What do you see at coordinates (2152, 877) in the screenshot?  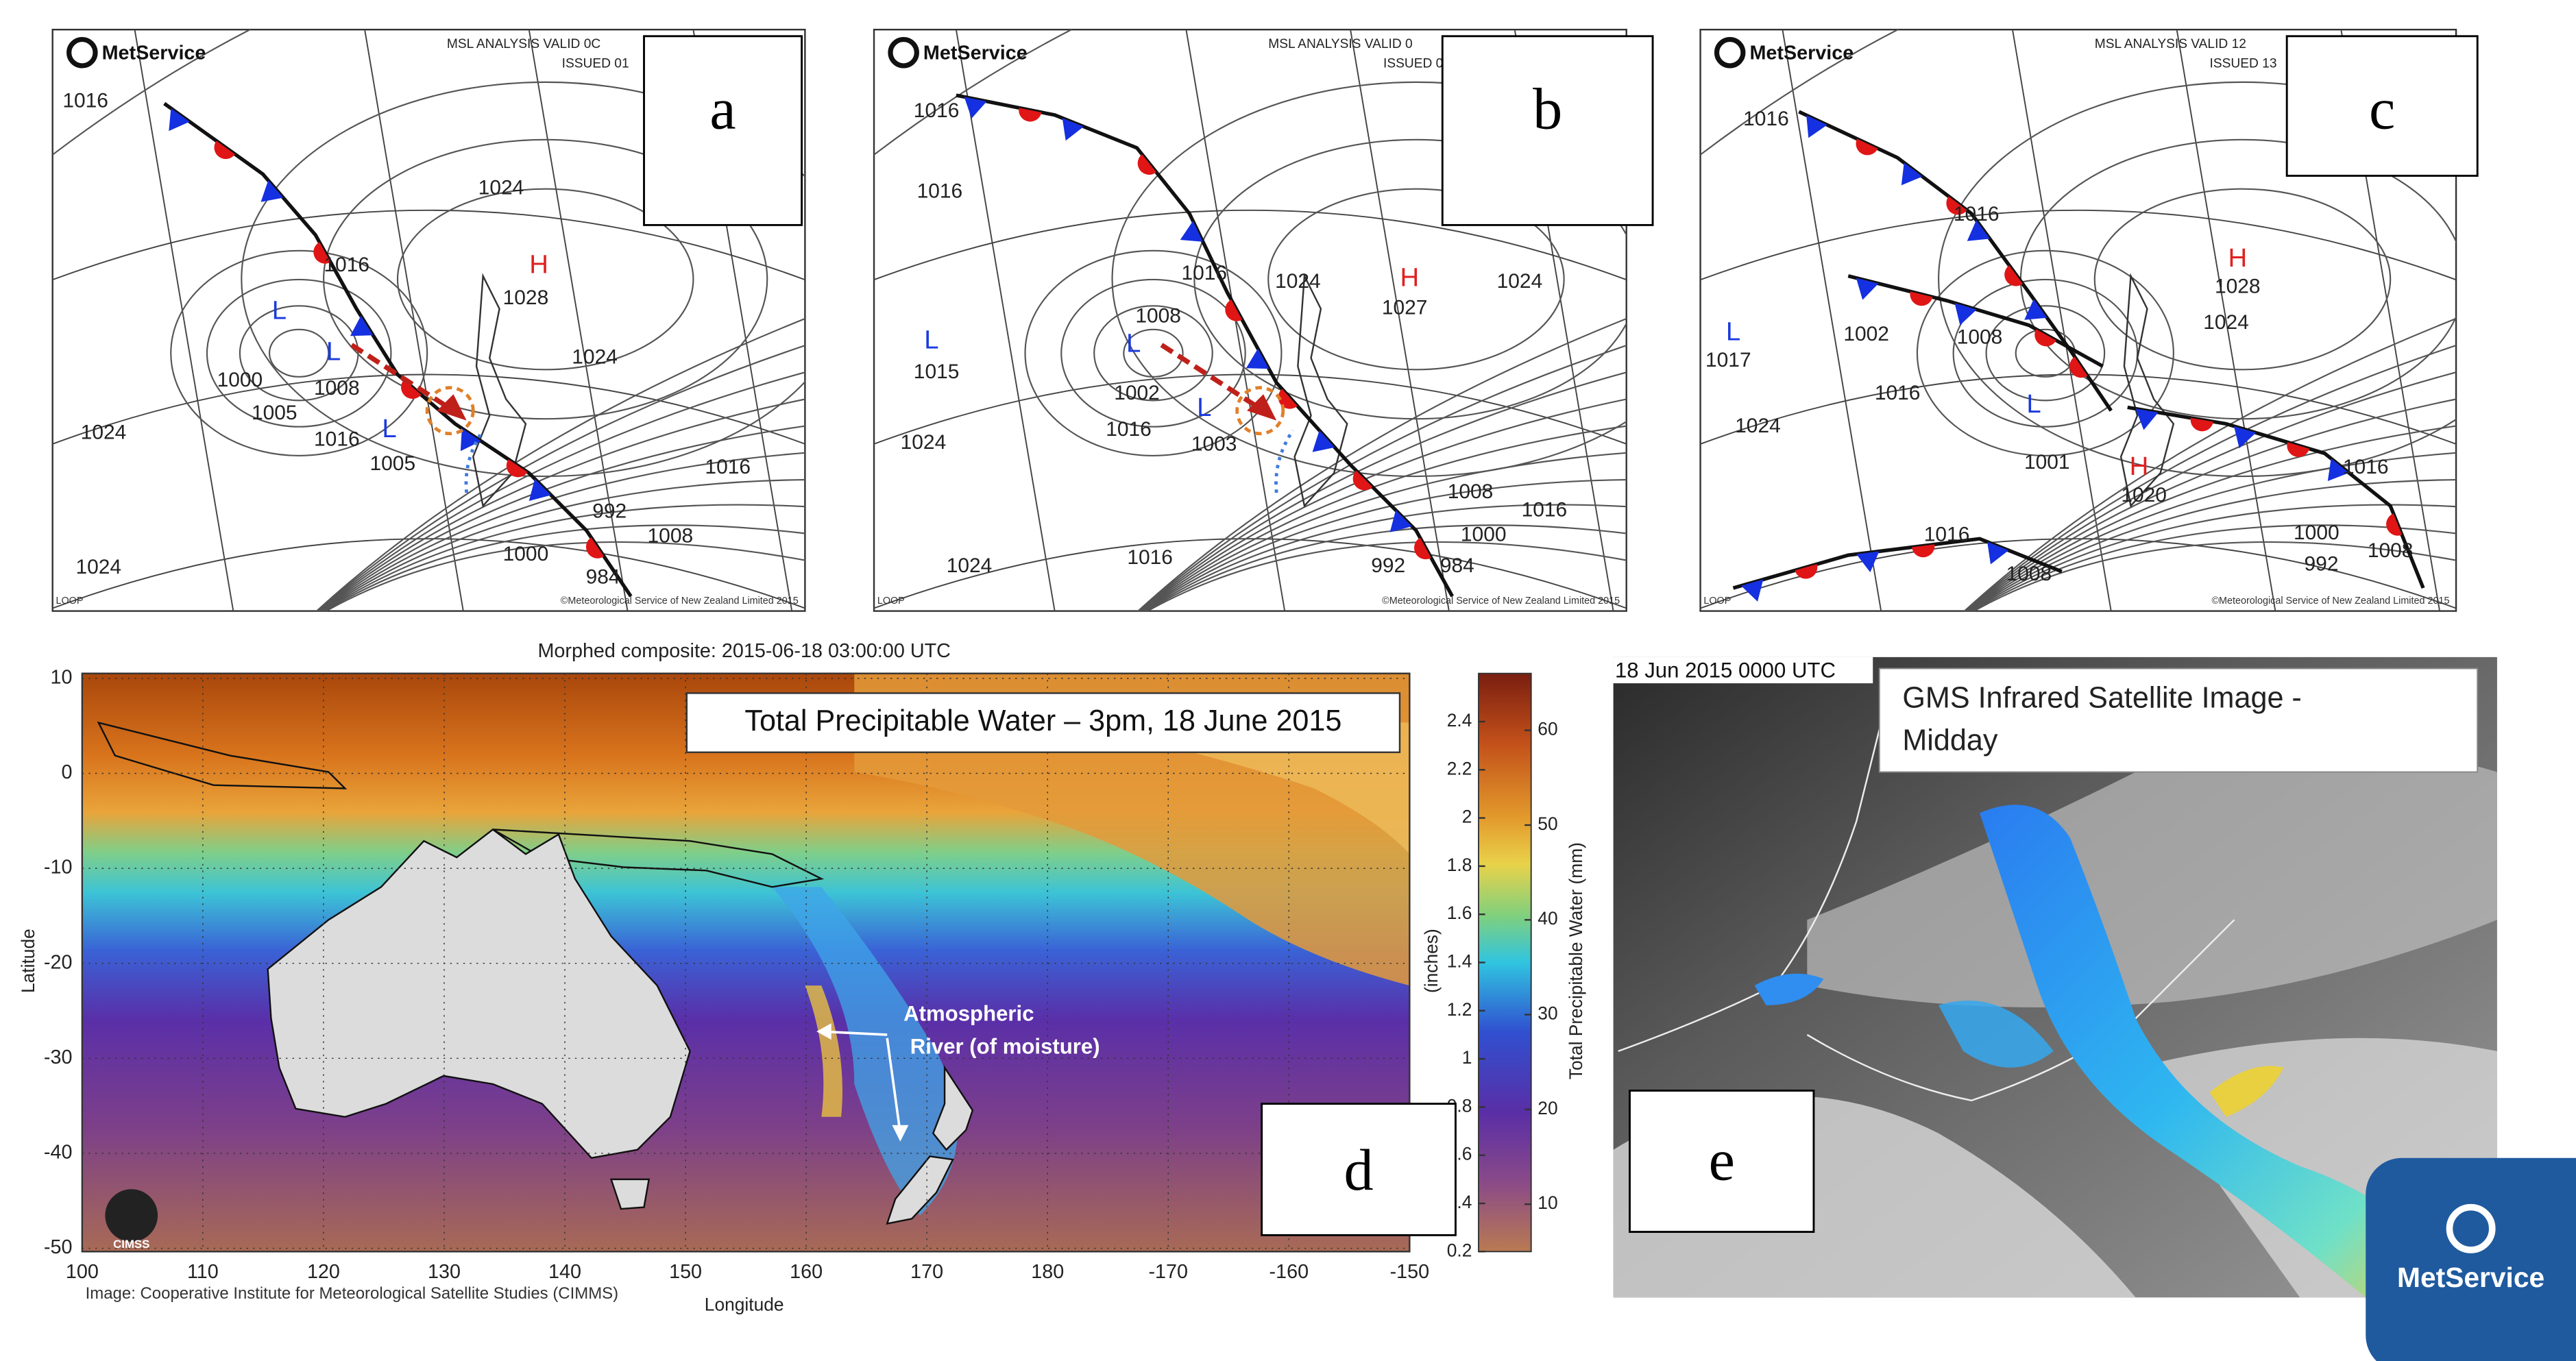 I see `cloud` at bounding box center [2152, 877].